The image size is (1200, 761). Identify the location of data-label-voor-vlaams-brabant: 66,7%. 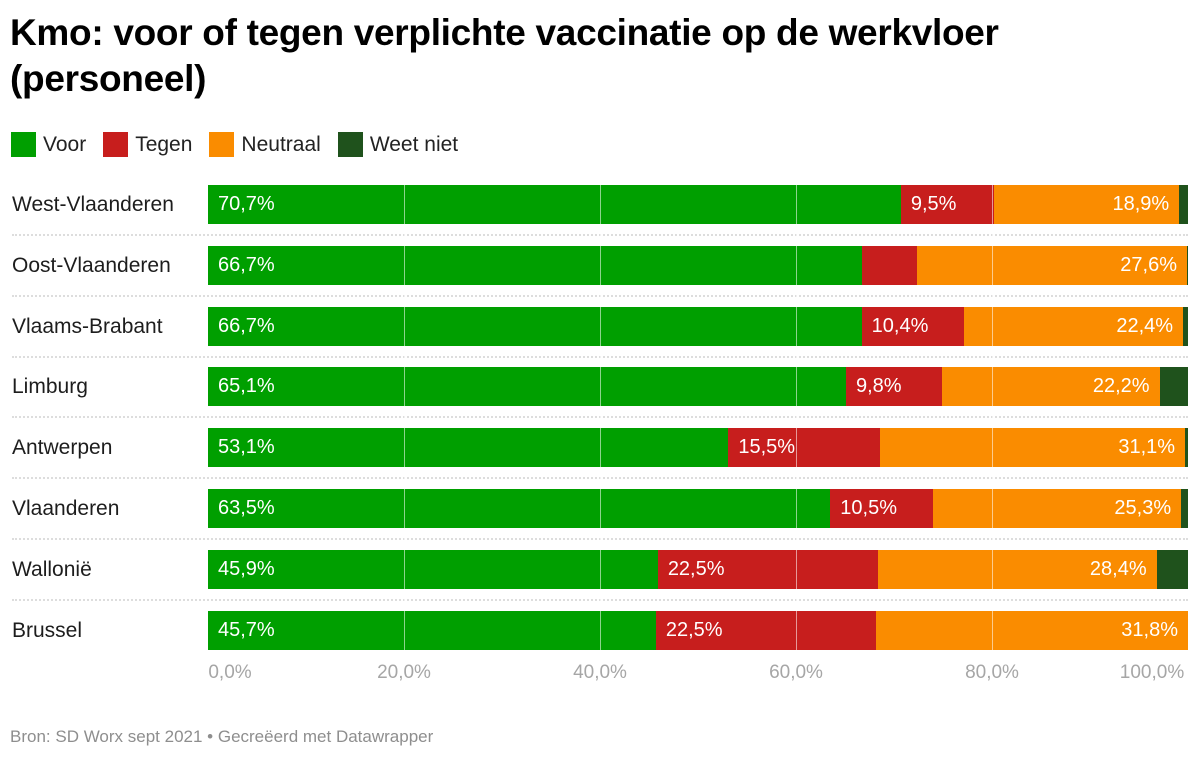
(246, 325).